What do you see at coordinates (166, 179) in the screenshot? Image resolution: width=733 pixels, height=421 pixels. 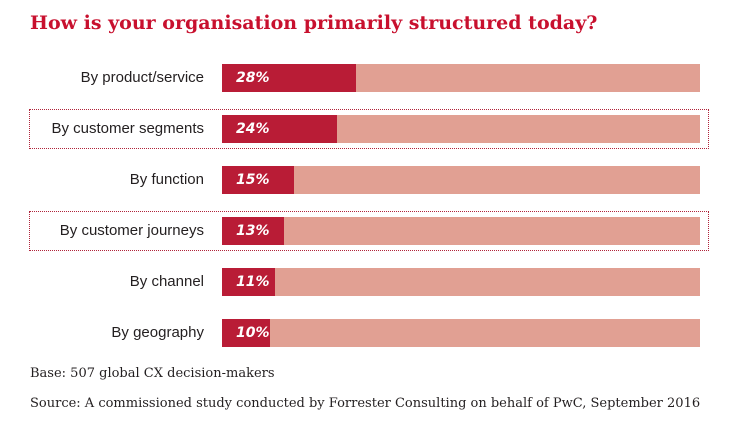 I see `category-label: By function` at bounding box center [166, 179].